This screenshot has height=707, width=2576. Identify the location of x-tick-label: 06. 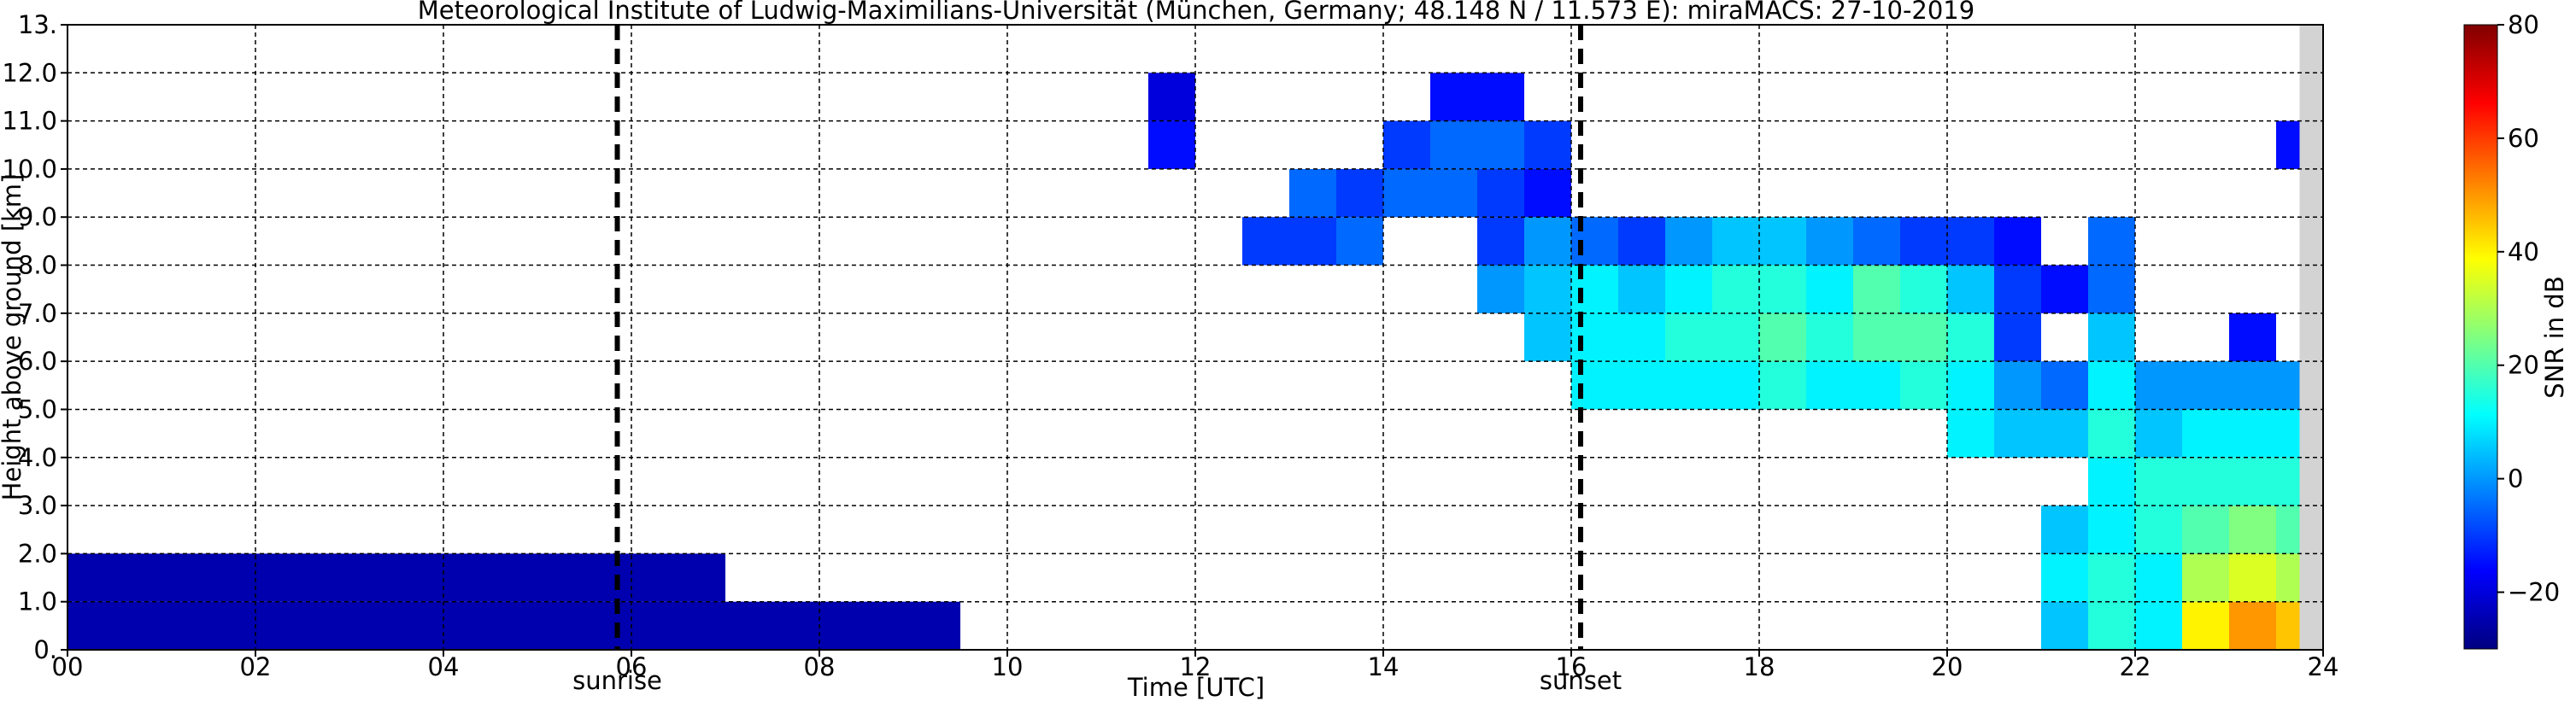
(632, 666).